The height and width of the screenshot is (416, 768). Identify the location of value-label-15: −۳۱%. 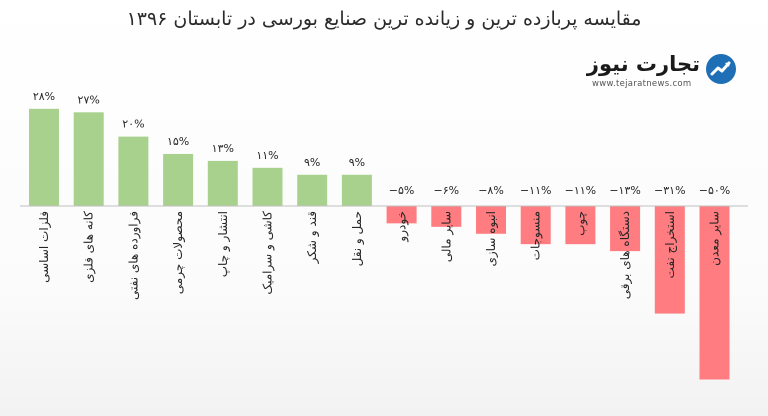
(670, 190).